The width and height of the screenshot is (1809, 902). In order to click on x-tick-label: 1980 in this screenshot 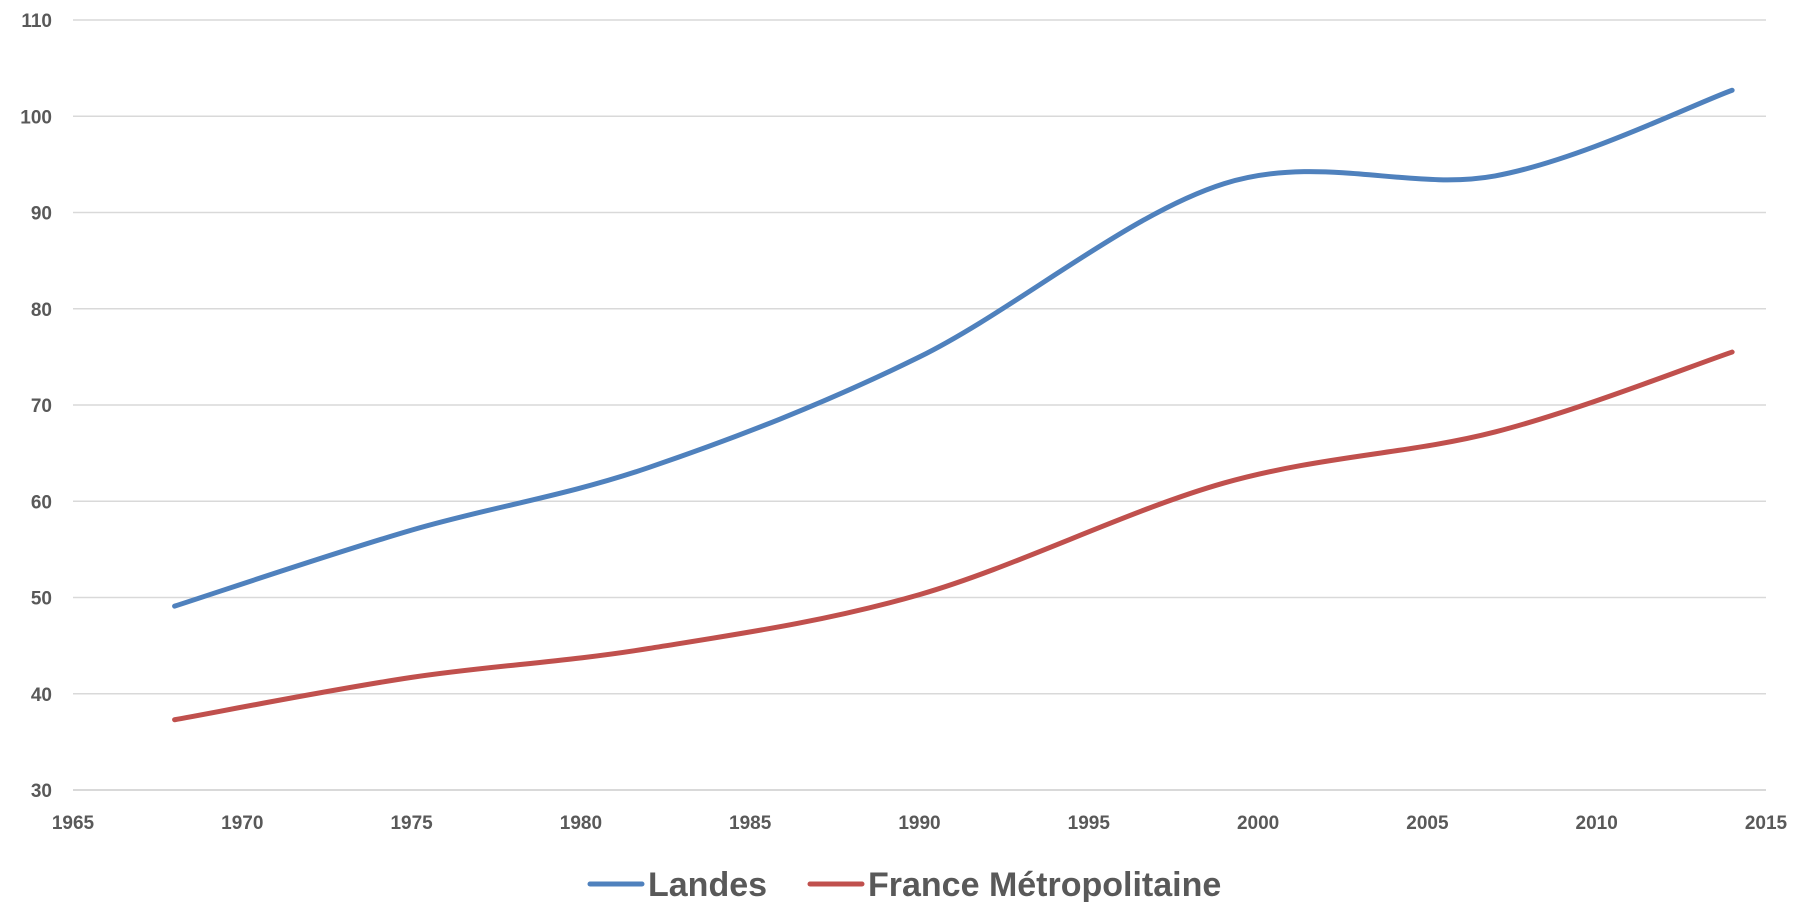, I will do `click(581, 823)`.